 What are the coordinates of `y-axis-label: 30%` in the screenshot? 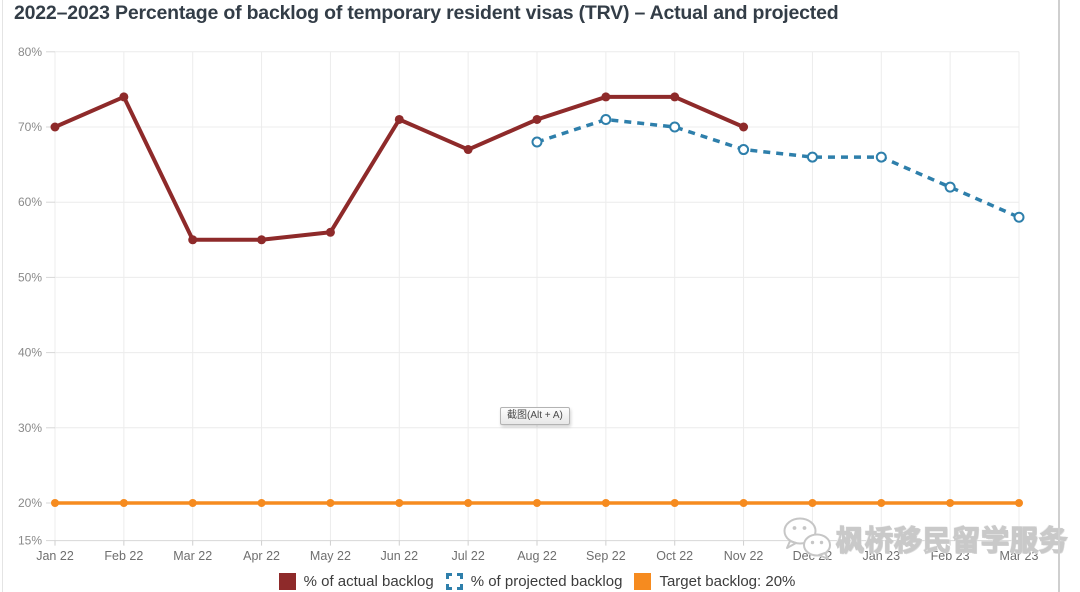 It's located at (30, 428).